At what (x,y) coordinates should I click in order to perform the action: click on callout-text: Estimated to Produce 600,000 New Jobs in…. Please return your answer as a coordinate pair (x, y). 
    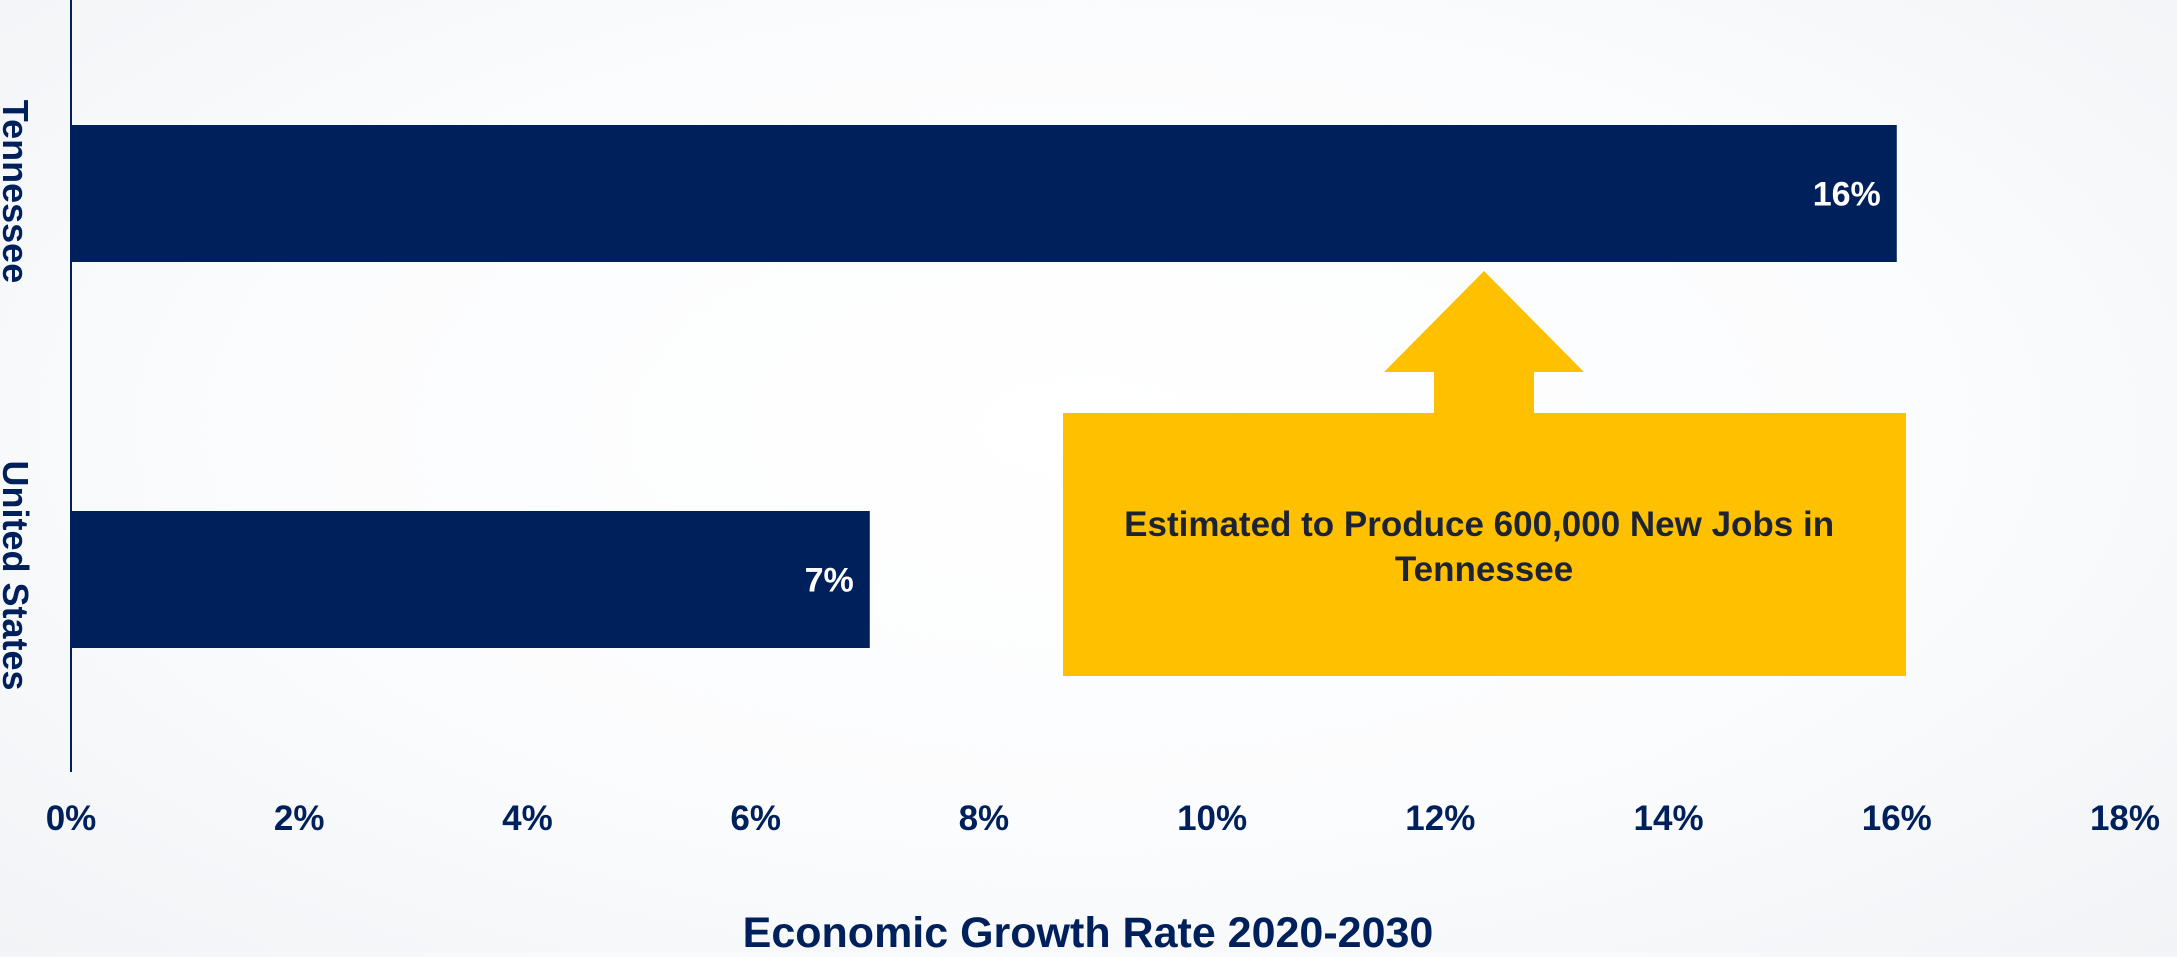
    Looking at the image, I should click on (1484, 547).